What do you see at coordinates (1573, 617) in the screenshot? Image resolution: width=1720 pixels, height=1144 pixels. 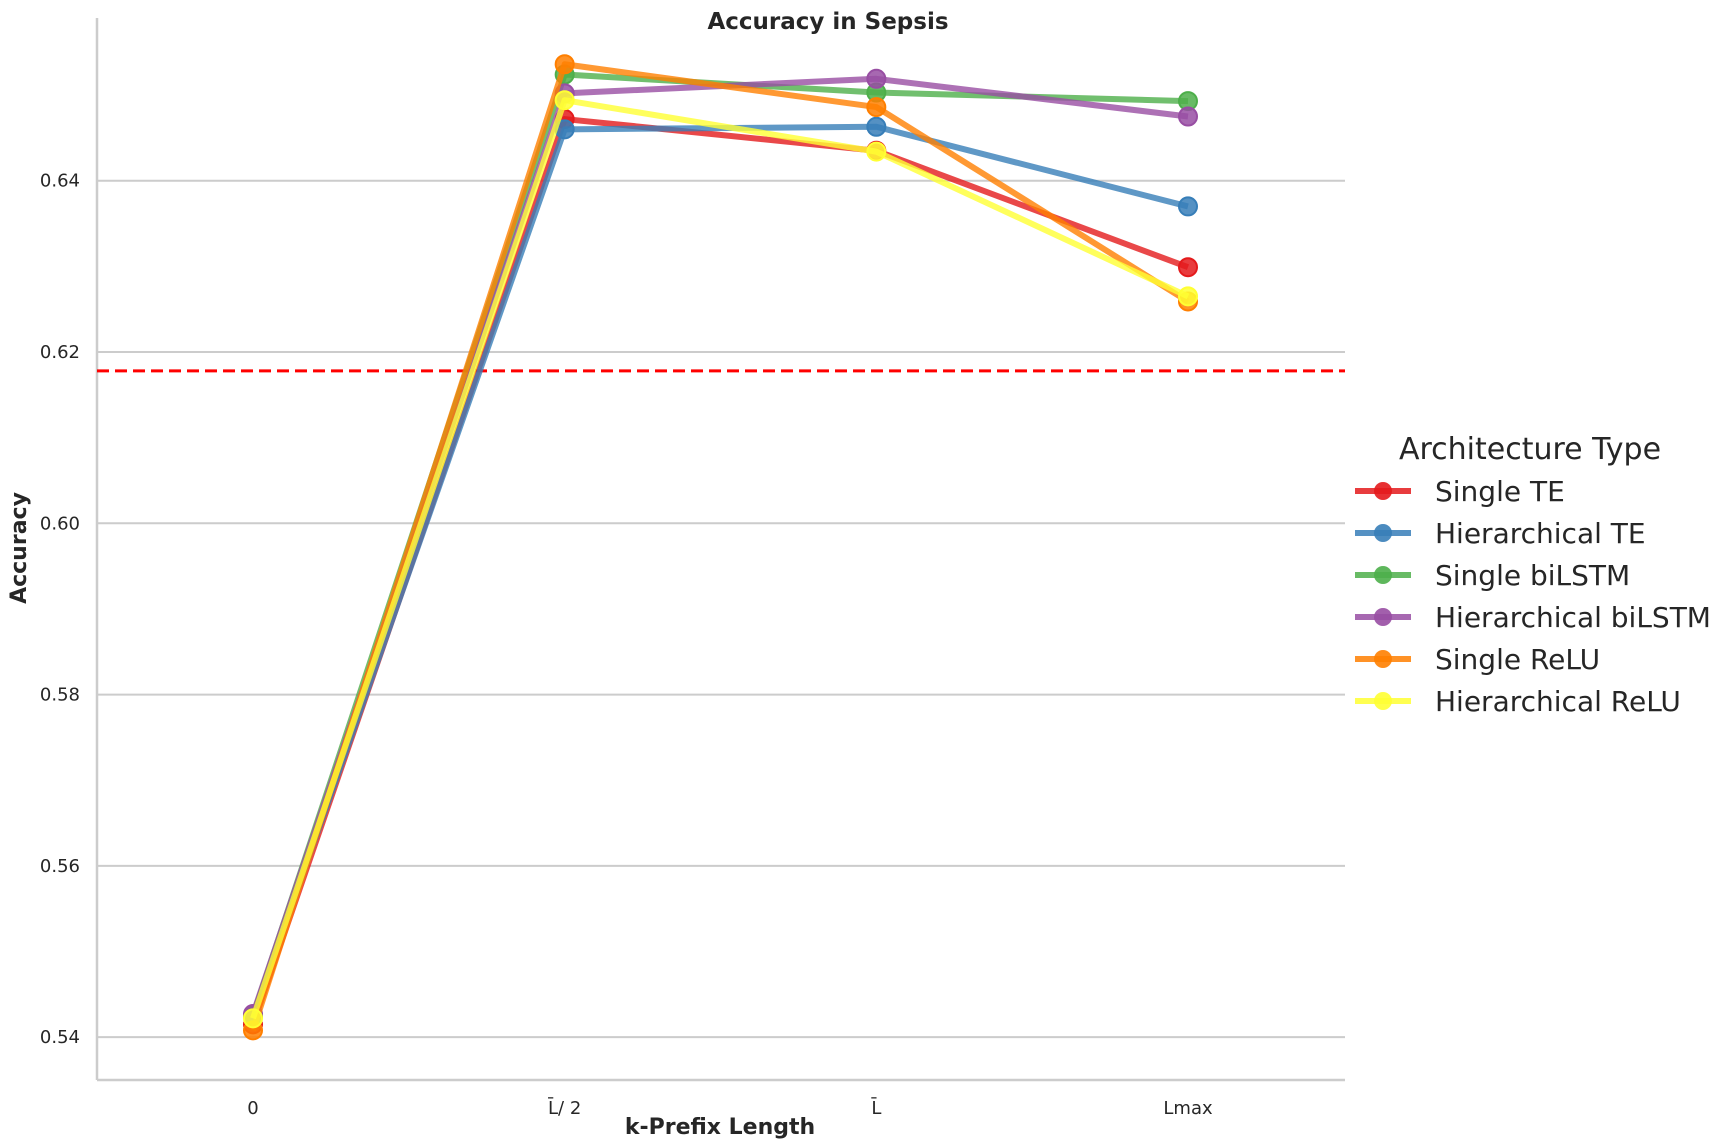 I see `legend-label: Hierarchical biLSTM` at bounding box center [1573, 617].